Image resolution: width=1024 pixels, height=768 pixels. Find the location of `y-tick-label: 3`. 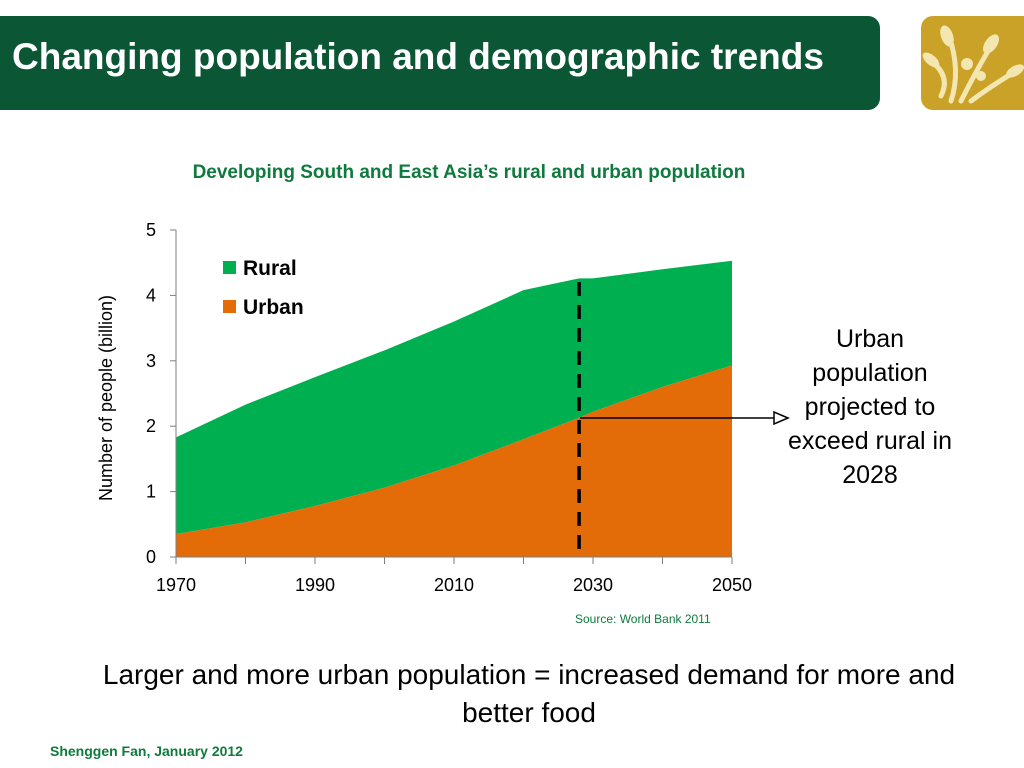

y-tick-label: 3 is located at coordinates (151, 361).